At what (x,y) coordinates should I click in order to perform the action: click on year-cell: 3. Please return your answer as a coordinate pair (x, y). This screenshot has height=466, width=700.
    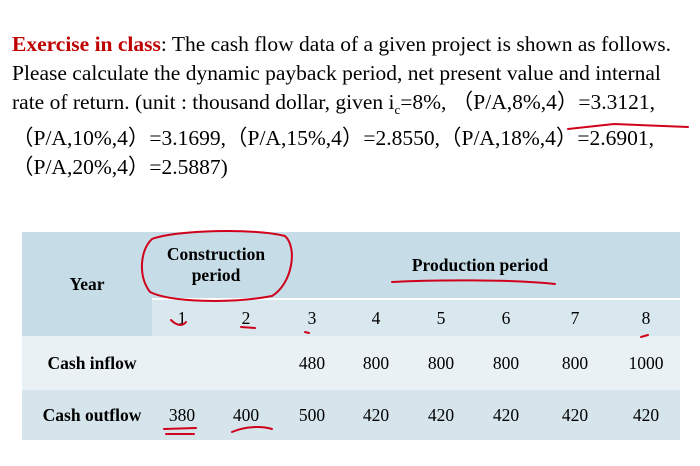
    Looking at the image, I should click on (312, 317).